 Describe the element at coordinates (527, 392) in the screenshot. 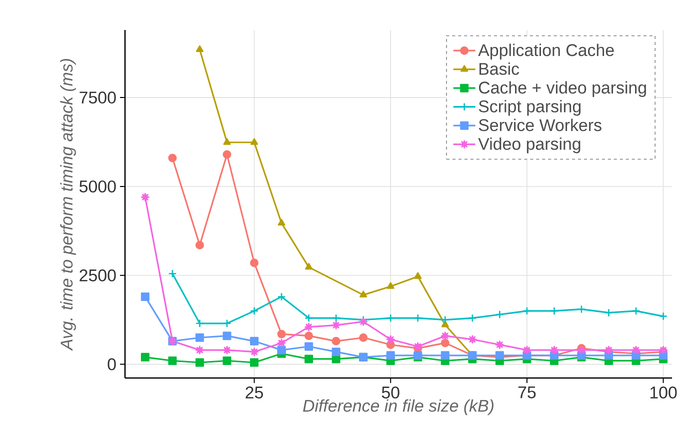

I see `x-tick-label: 75` at that location.